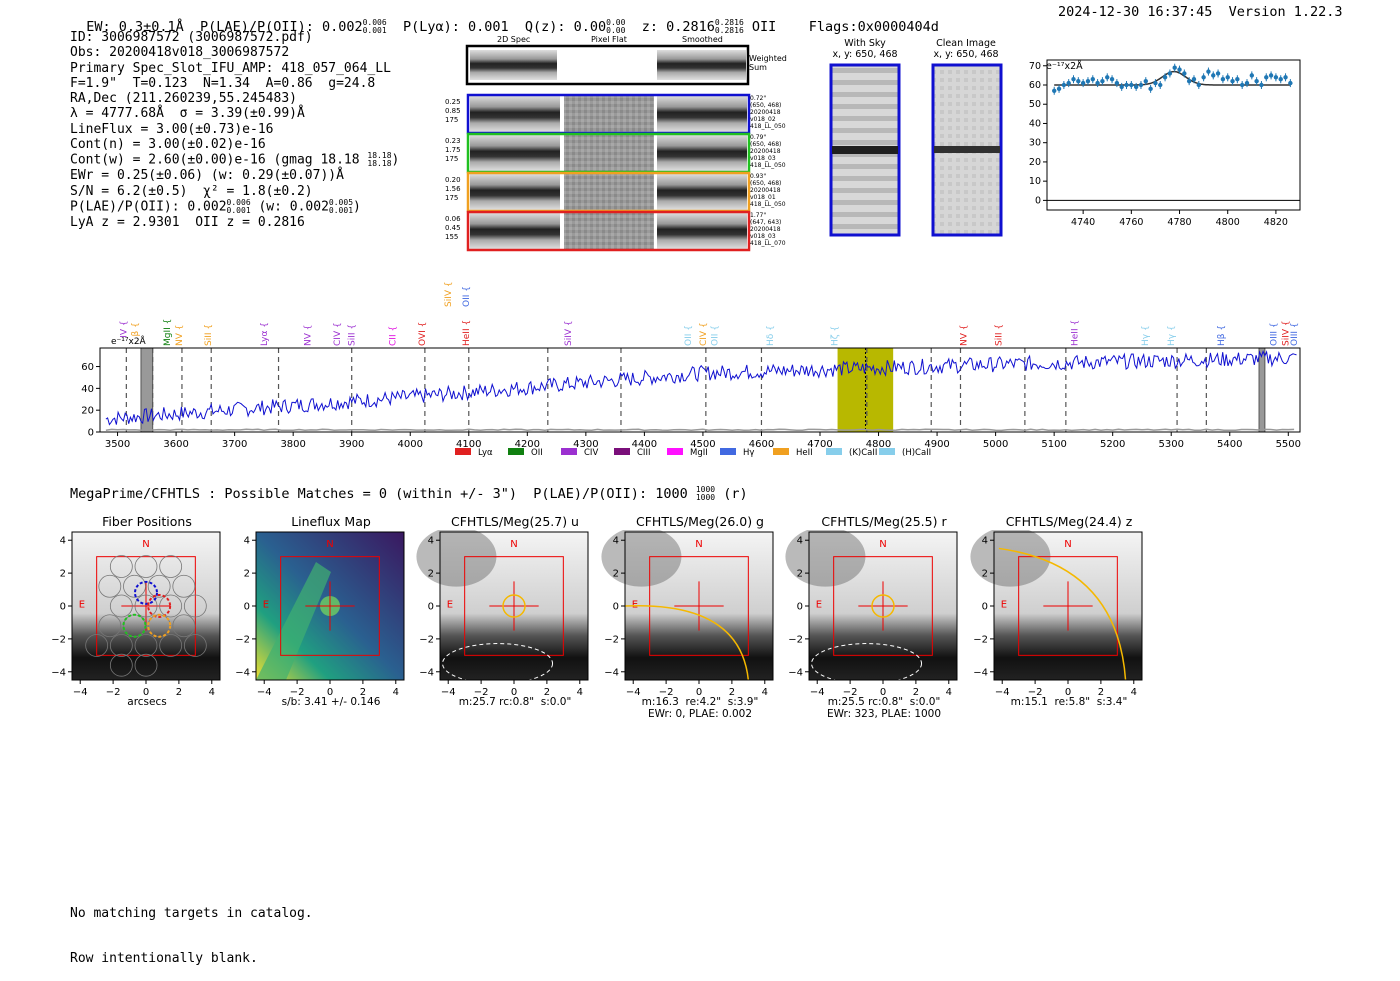 Image resolution: width=1400 pixels, height=981 pixels. I want to click on cutout-row-right-label: 0.93" (650, 468) 20200418 v018_01 418_LL_050, so click(768, 190).